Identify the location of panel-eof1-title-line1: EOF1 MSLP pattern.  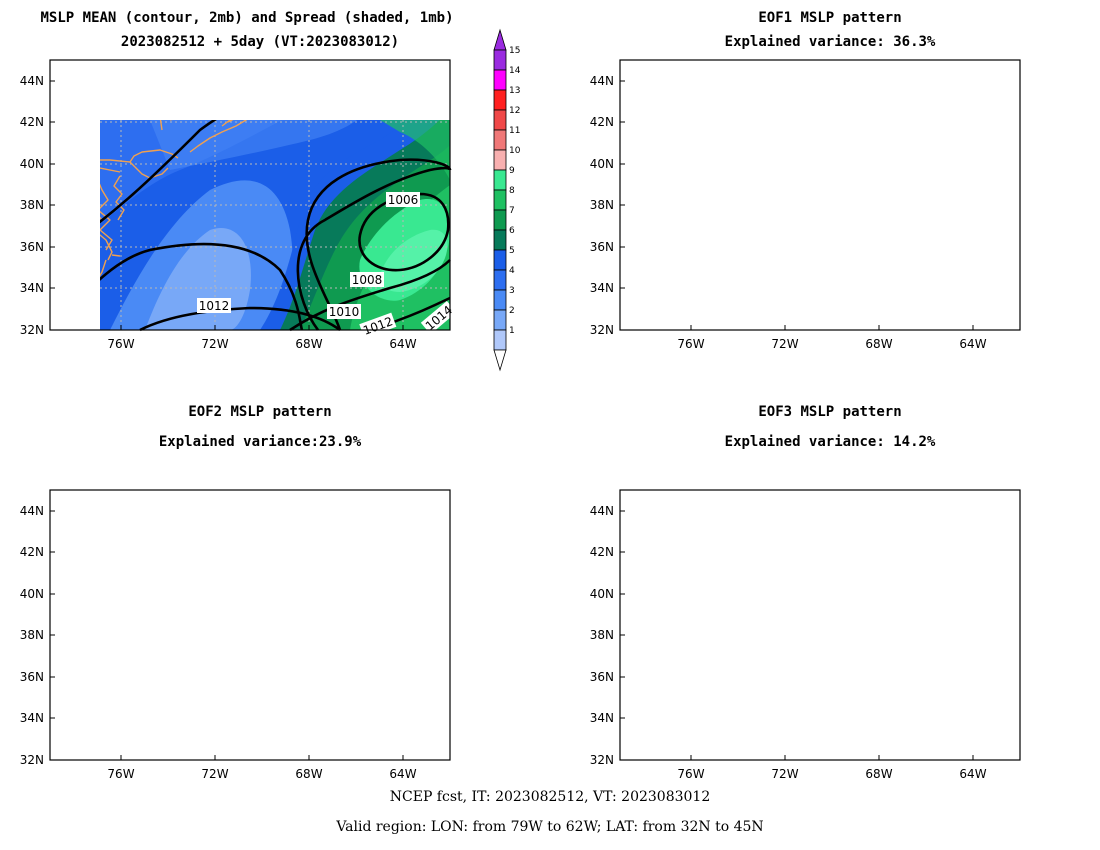
(830, 18).